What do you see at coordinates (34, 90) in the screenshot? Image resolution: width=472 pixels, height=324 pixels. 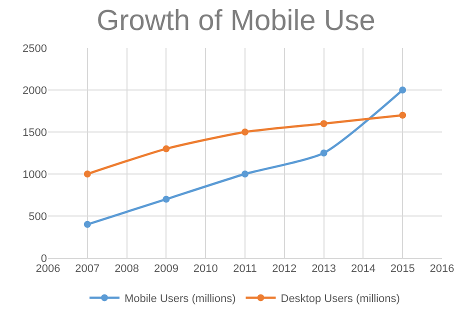 I see `y-tick-label: 2000` at bounding box center [34, 90].